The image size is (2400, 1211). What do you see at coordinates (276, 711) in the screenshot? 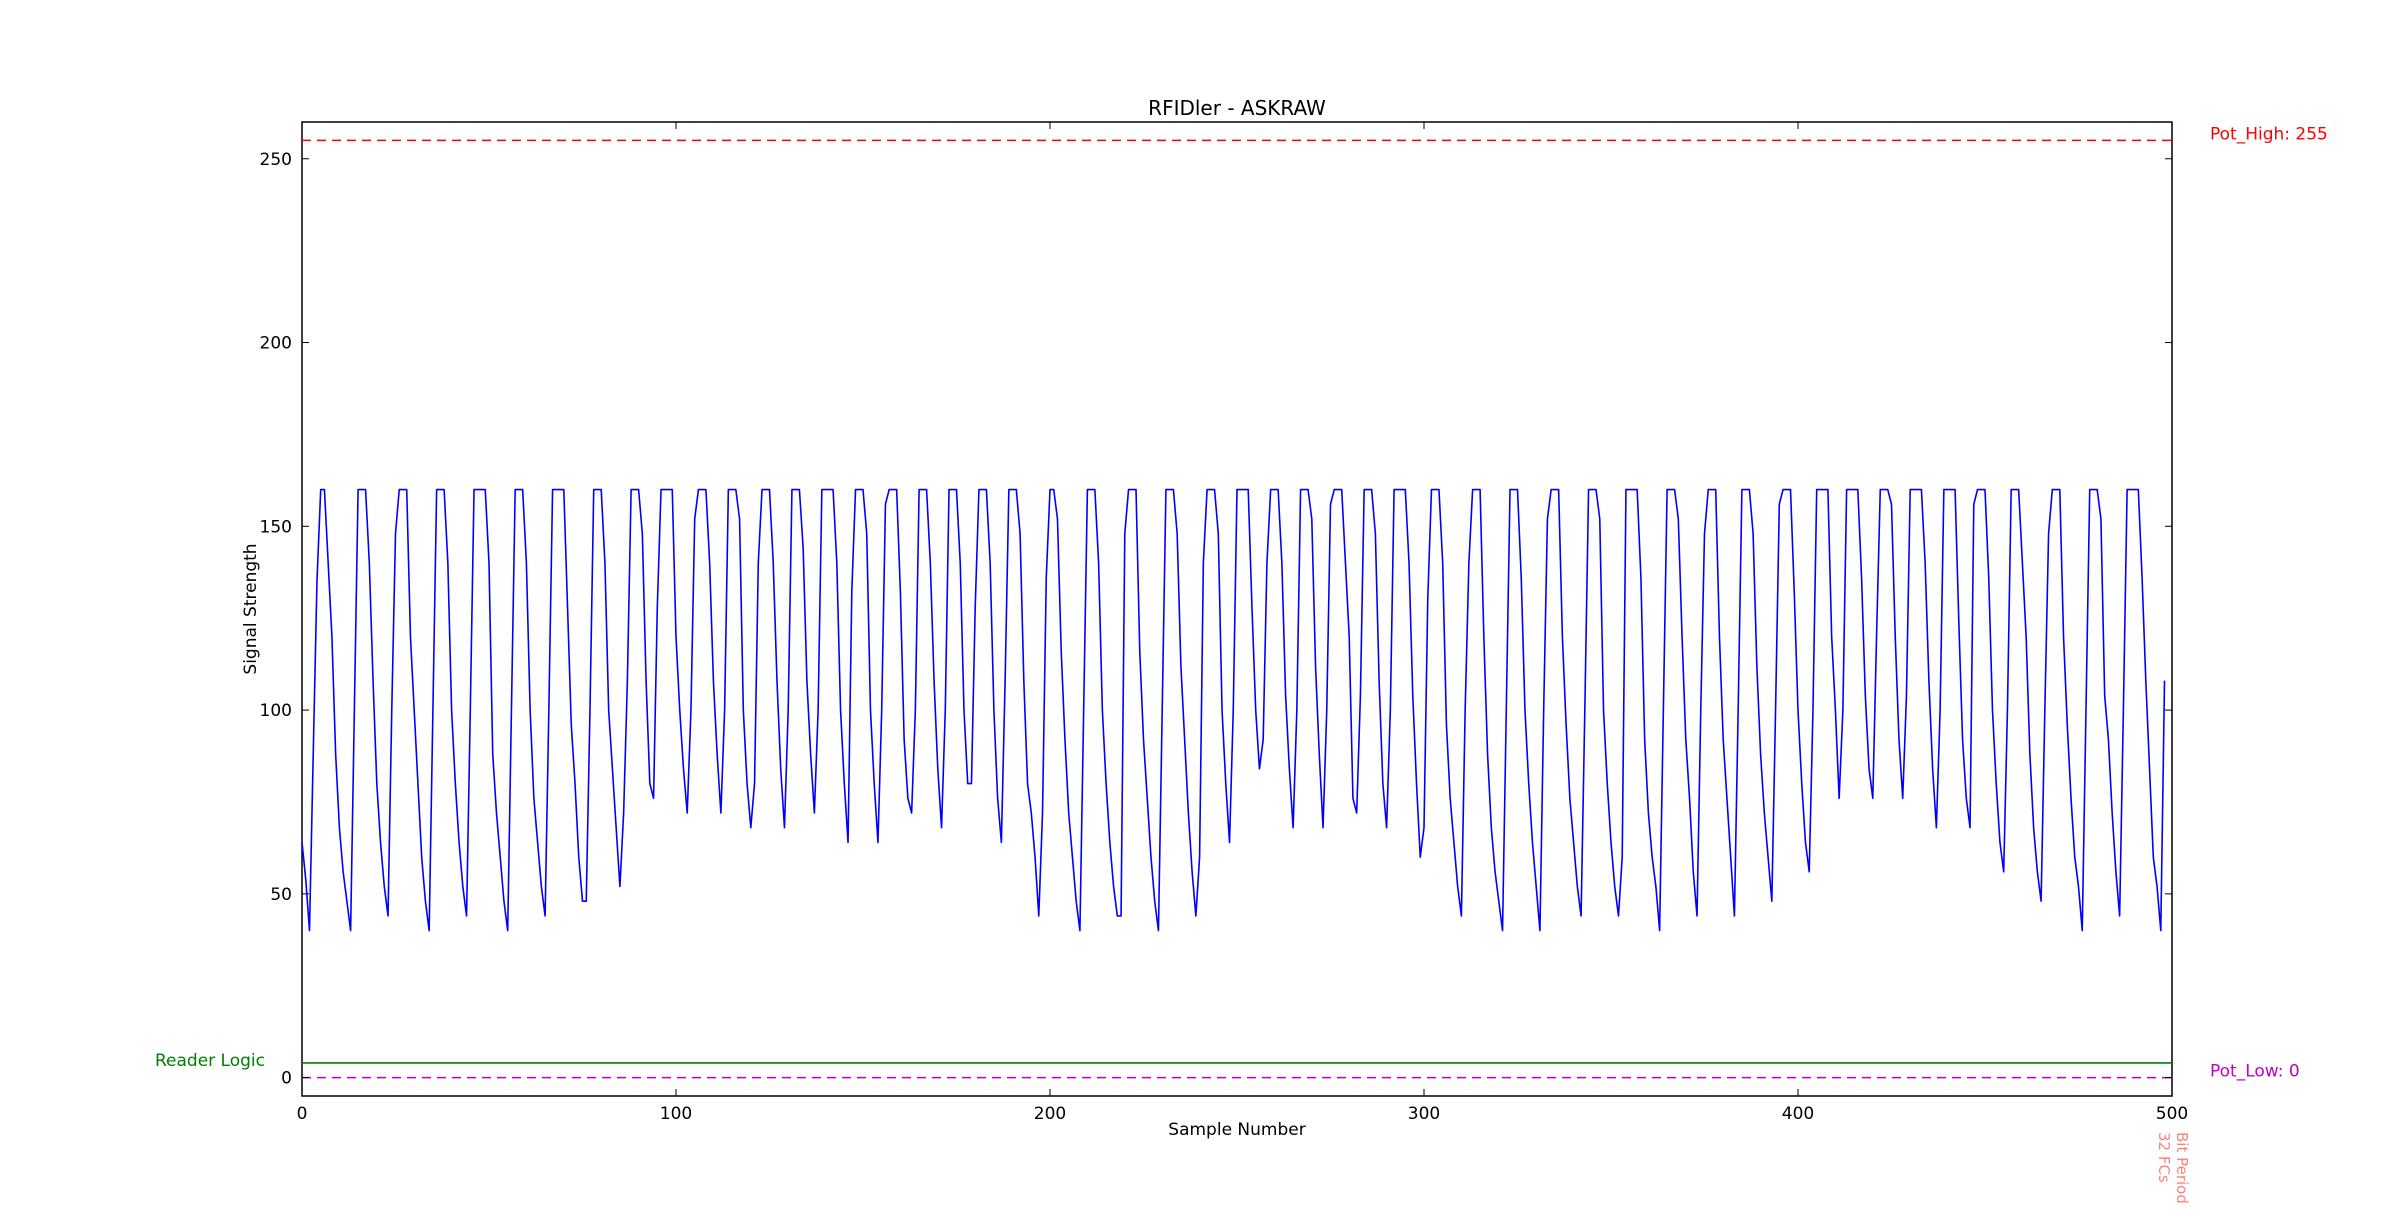
I see `y-tick-label: 100` at bounding box center [276, 711].